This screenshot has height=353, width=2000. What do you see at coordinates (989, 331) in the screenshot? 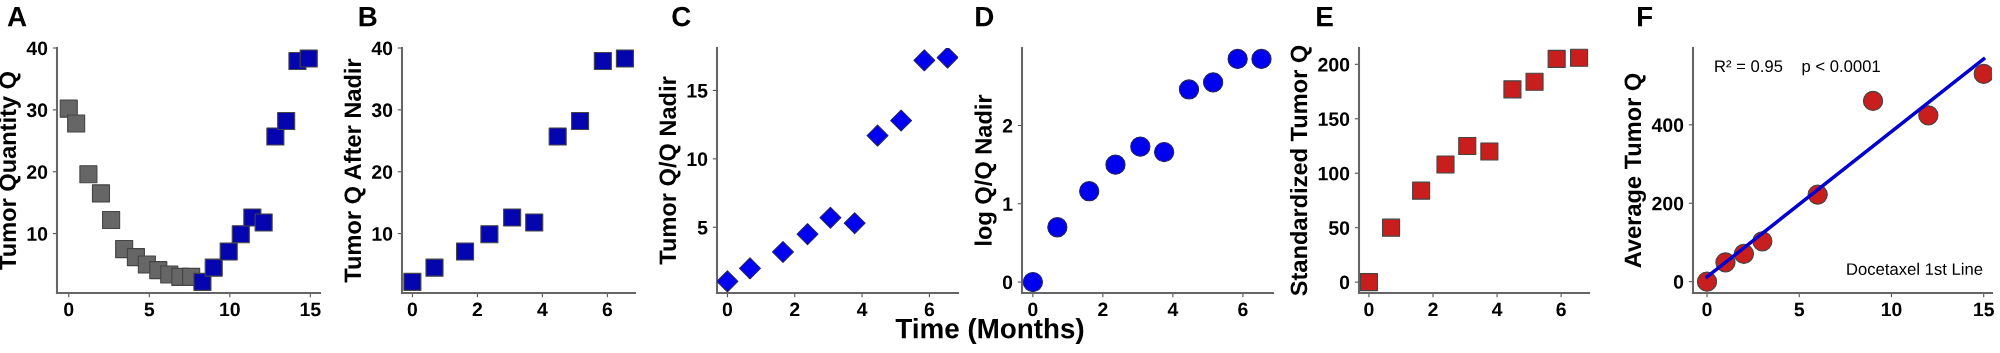
I see `x-axis-title: Time (Months)` at bounding box center [989, 331].